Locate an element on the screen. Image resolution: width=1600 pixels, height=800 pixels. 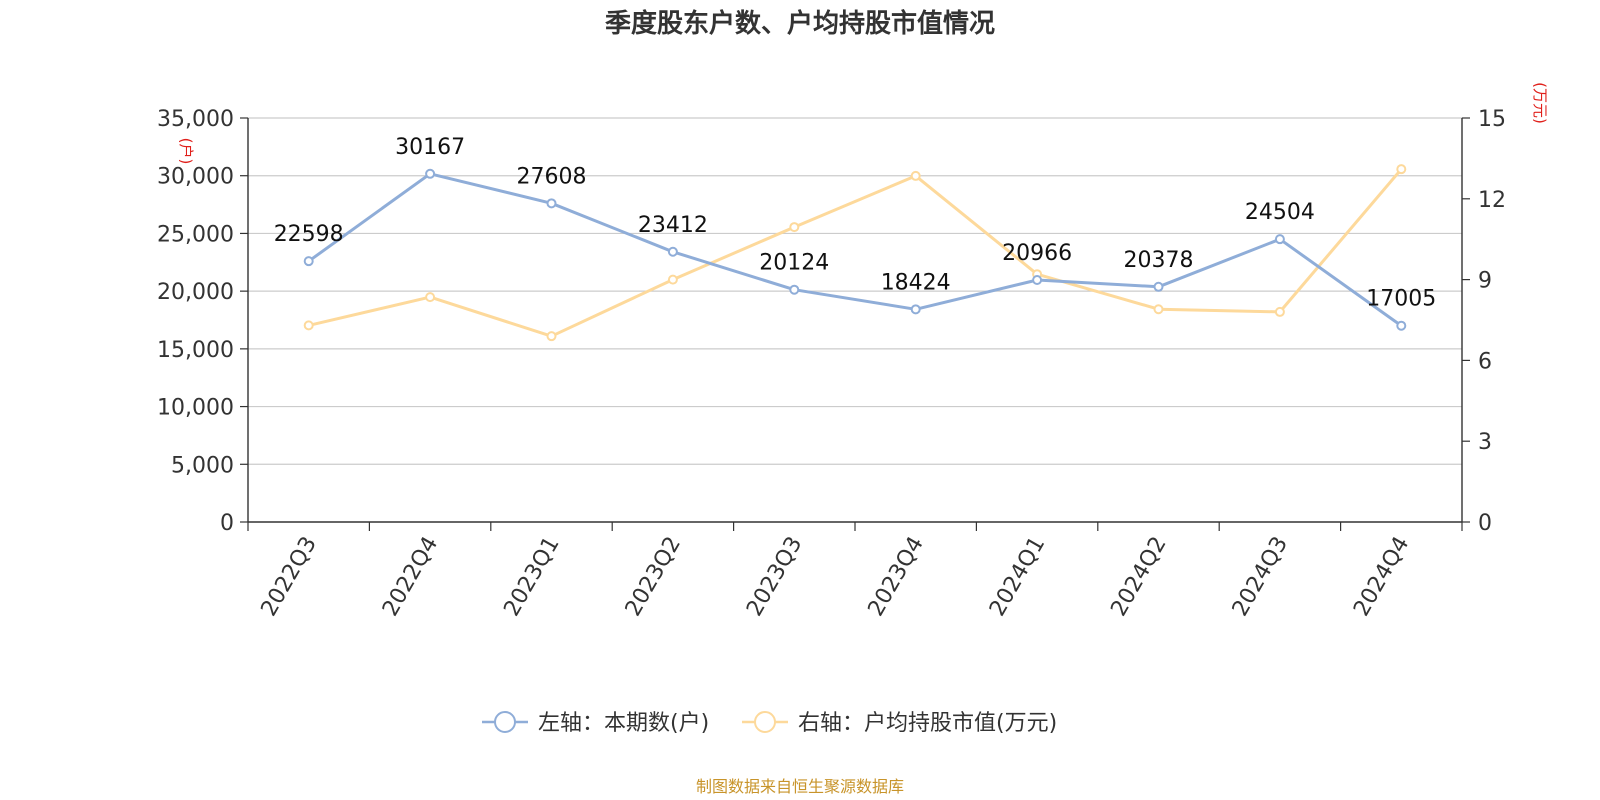
right-tick-label: 15 is located at coordinates (1492, 119).